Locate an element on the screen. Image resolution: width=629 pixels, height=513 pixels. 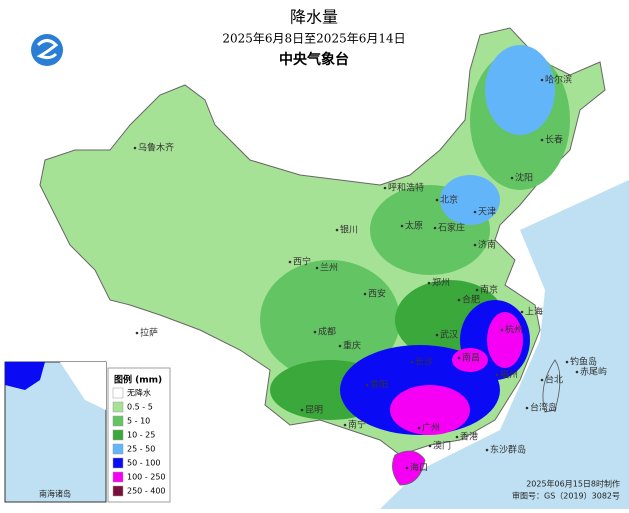
city-label: 东沙群岛 is located at coordinates (508, 450).